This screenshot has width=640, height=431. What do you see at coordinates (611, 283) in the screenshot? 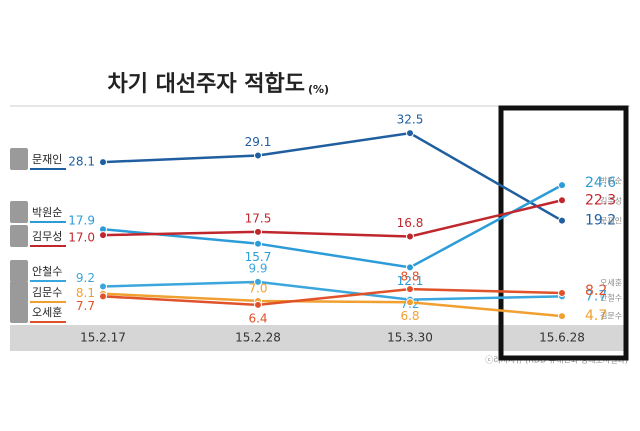
I see `end-label: 오세훈` at bounding box center [611, 283].